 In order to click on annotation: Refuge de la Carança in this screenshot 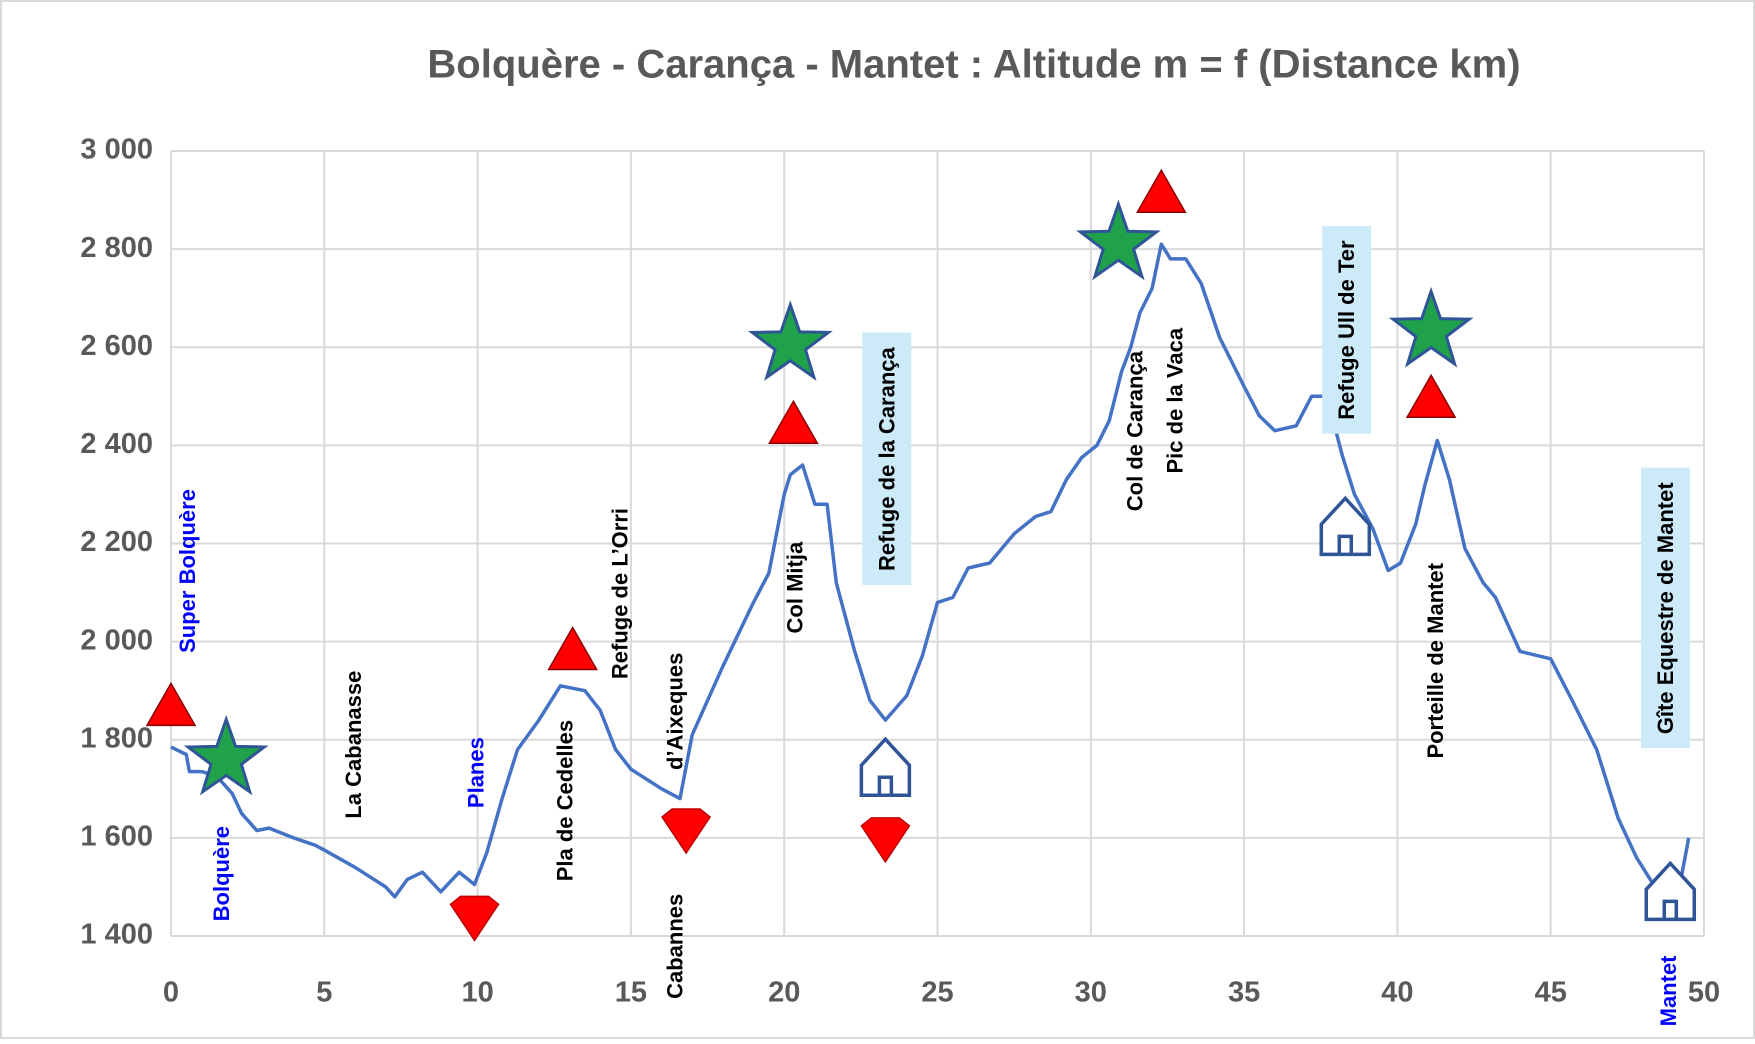, I will do `click(887, 458)`.